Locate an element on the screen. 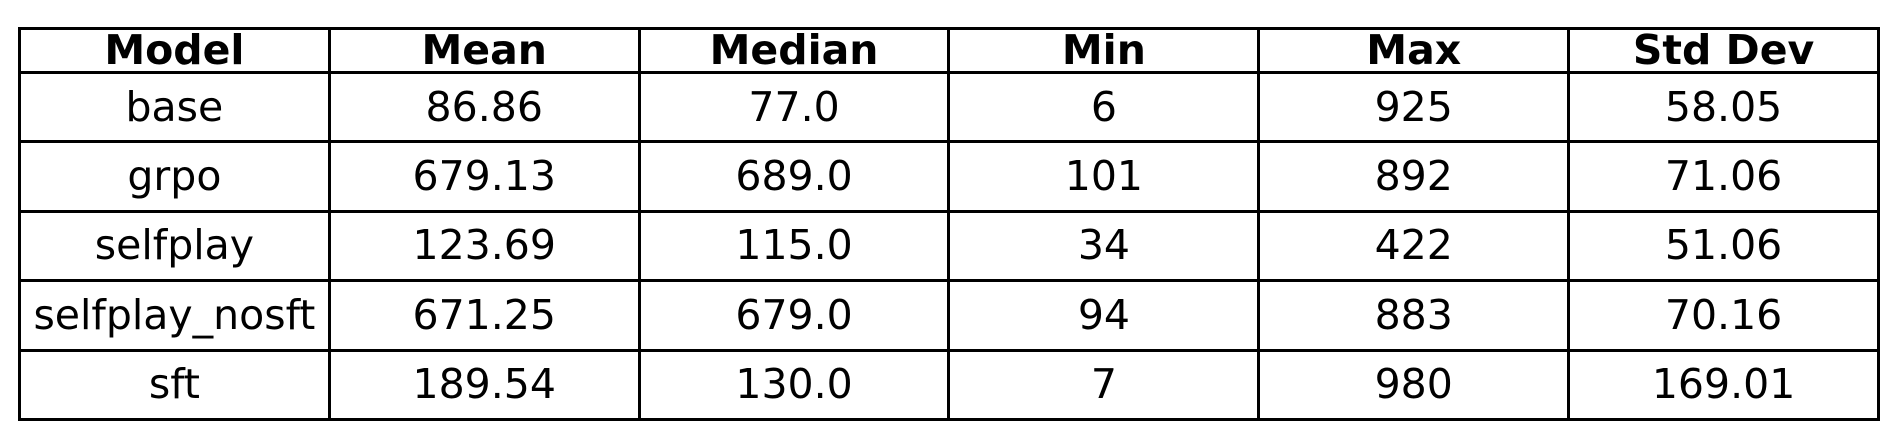 The height and width of the screenshot is (448, 1897). cell-model: selfplay is located at coordinates (174, 246).